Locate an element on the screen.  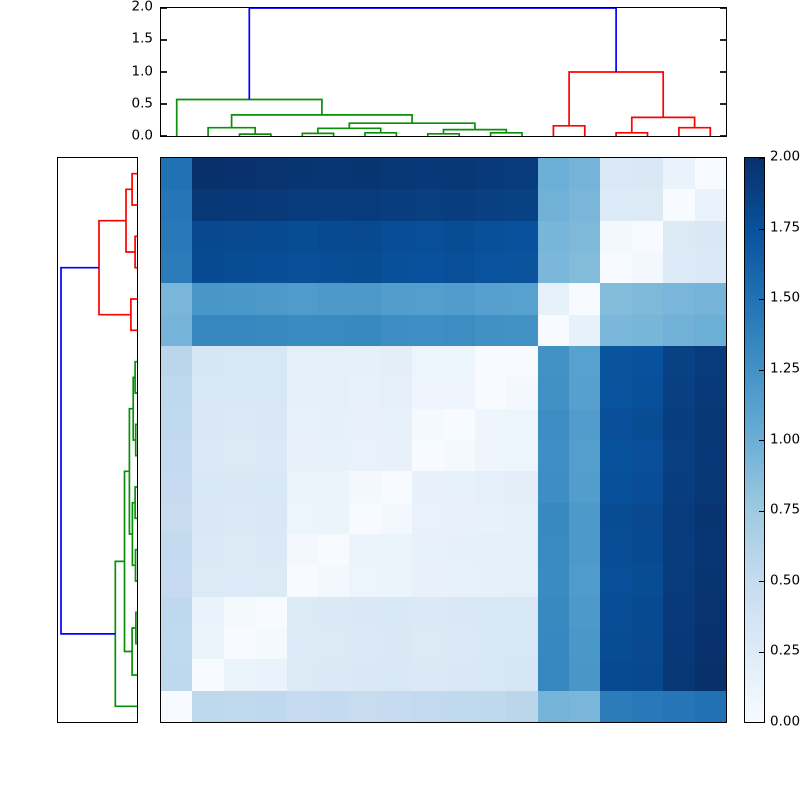
left-dendrogram-svg is located at coordinates (98, 440).